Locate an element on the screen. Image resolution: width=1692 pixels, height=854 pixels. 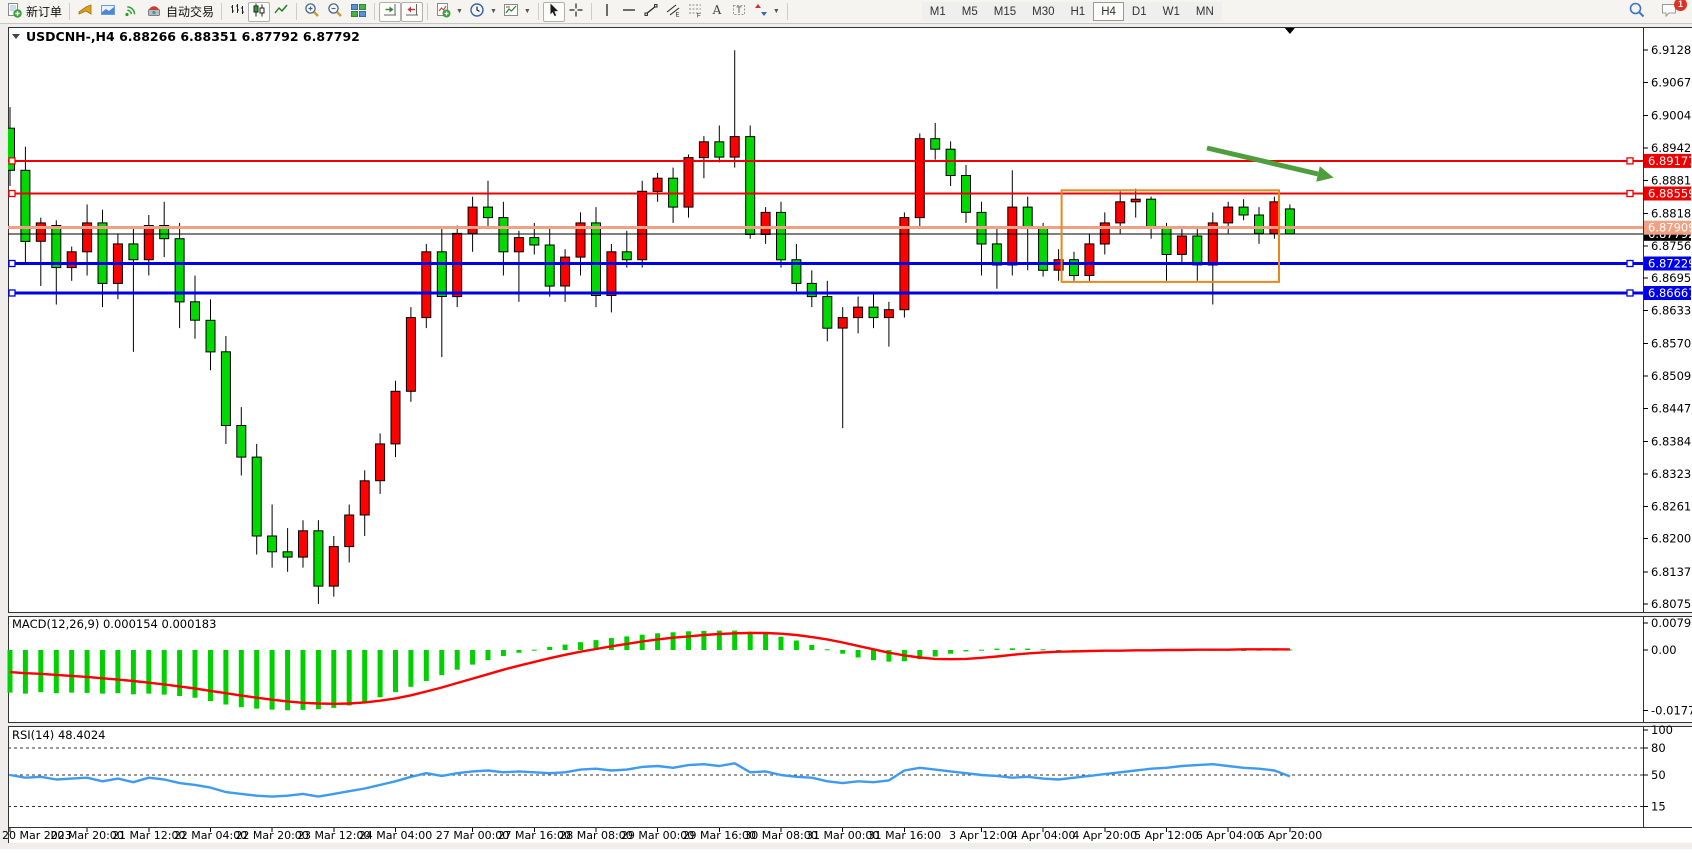
svg-text: A is located at coordinates (717, 10).